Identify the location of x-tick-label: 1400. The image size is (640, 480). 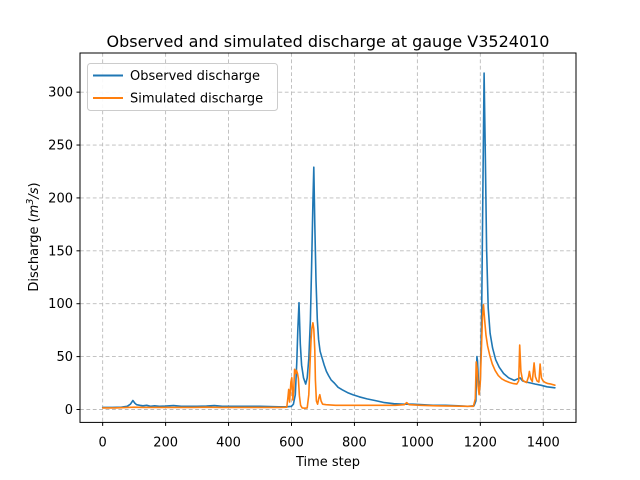
(543, 442).